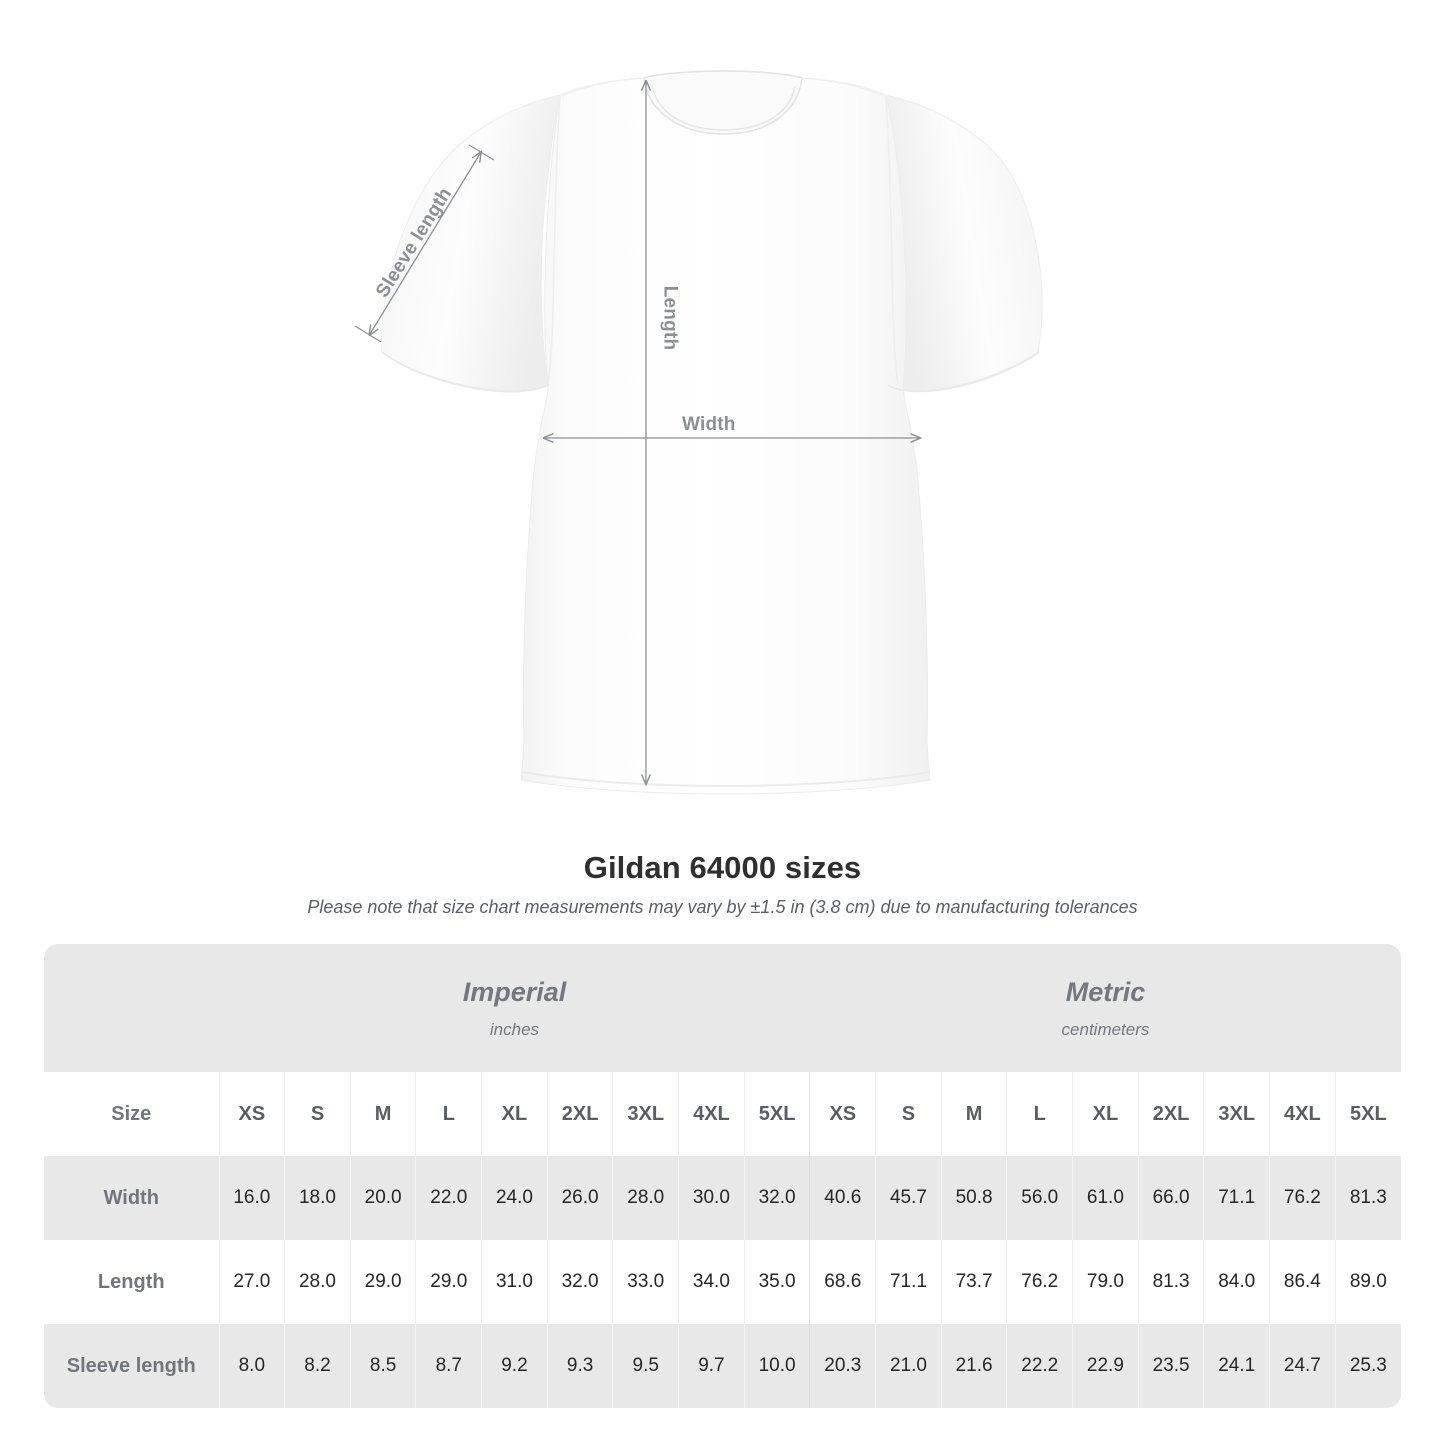  What do you see at coordinates (317, 1198) in the screenshot?
I see `data-cell: 18.0` at bounding box center [317, 1198].